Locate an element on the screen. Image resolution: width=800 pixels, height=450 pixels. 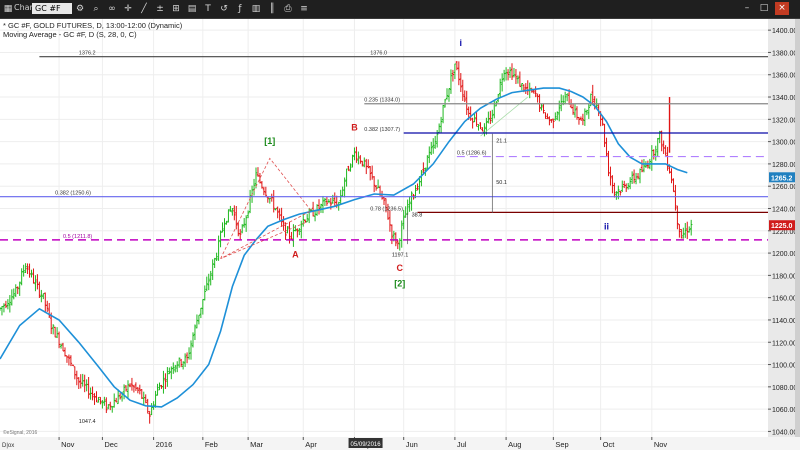
y-tick-label: 1380.00 is located at coordinates (784, 53).